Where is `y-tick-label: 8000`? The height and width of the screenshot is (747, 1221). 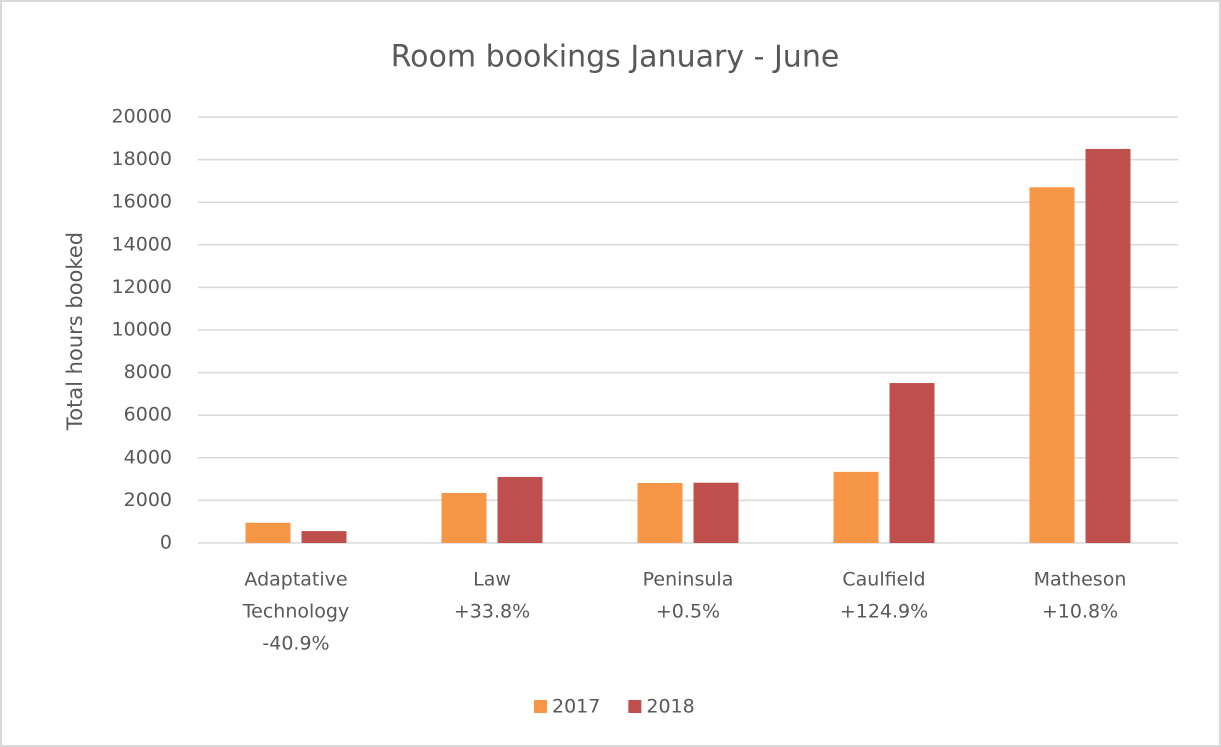
y-tick-label: 8000 is located at coordinates (148, 372).